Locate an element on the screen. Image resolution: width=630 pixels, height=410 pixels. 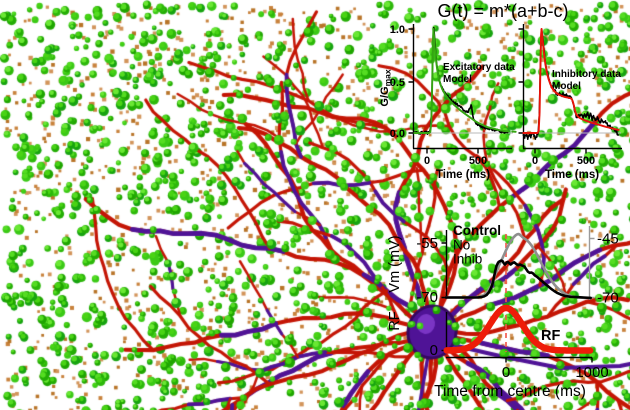
right-axis-ticks is located at coordinates (592, 268).